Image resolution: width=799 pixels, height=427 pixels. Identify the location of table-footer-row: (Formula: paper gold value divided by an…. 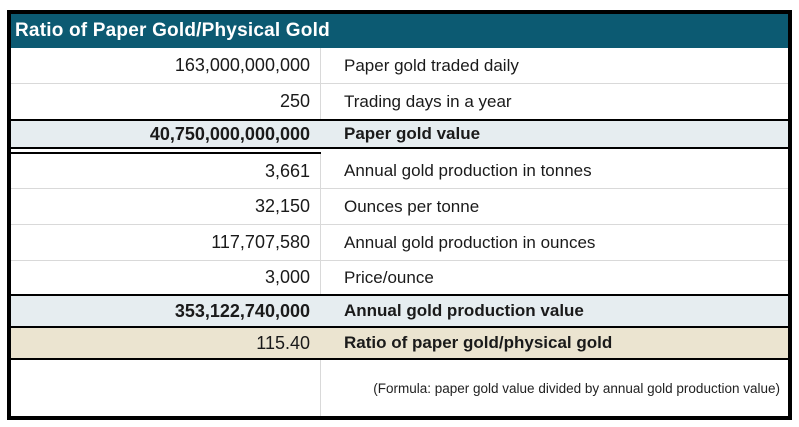
(399, 388).